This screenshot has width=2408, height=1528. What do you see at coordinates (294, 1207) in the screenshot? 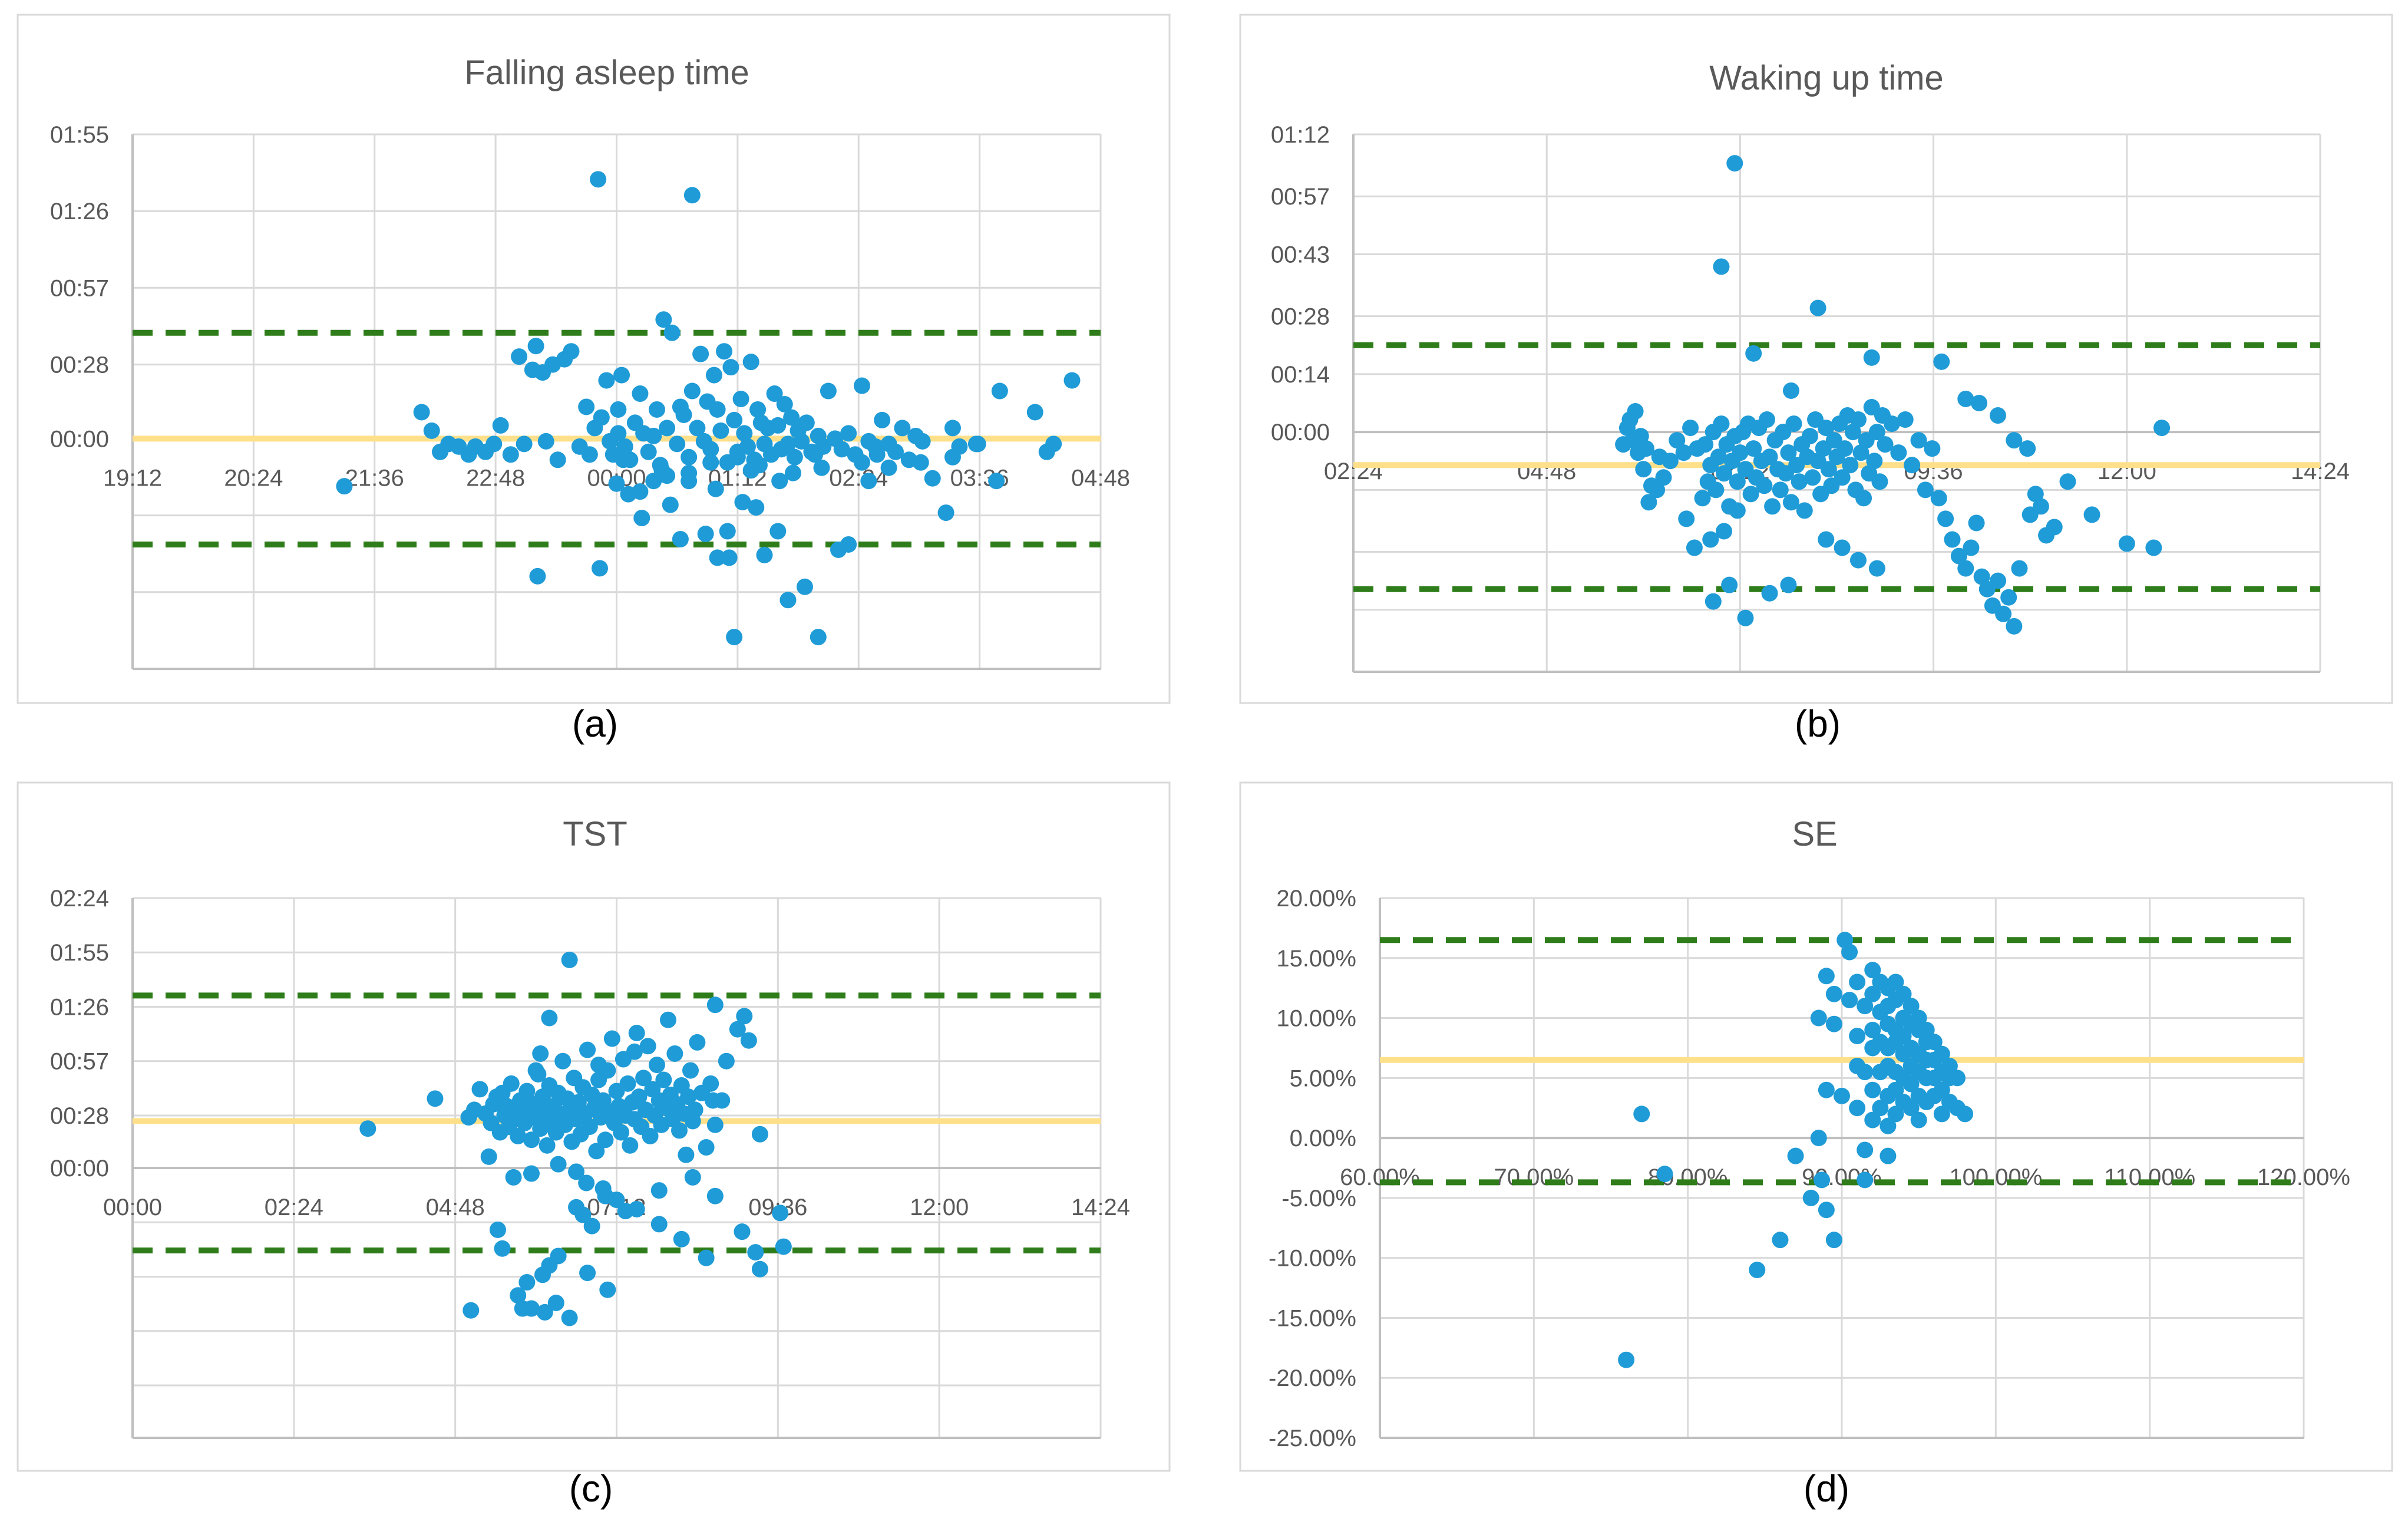
I see `x-tick-label: 02:24` at bounding box center [294, 1207].